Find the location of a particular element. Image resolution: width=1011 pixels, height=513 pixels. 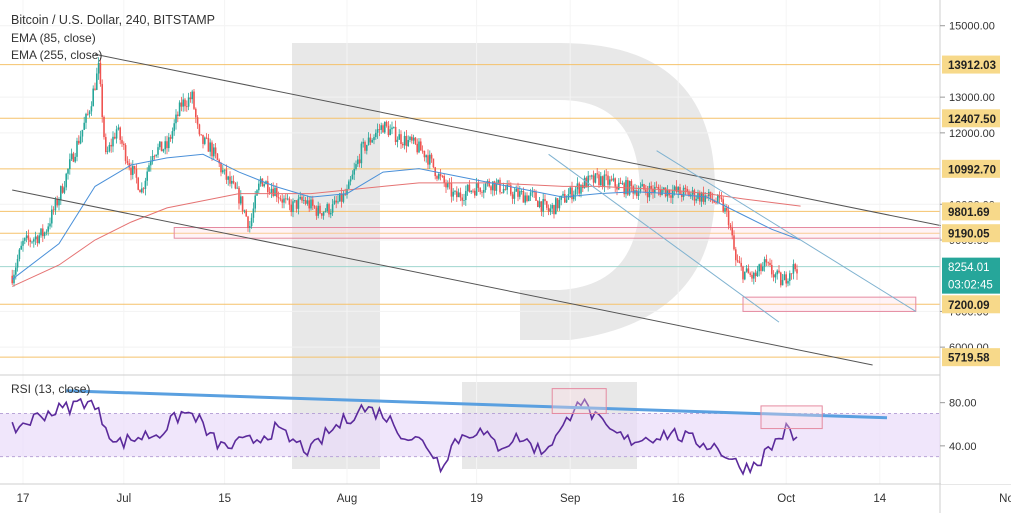

level-price-tag is located at coordinates (971, 118).